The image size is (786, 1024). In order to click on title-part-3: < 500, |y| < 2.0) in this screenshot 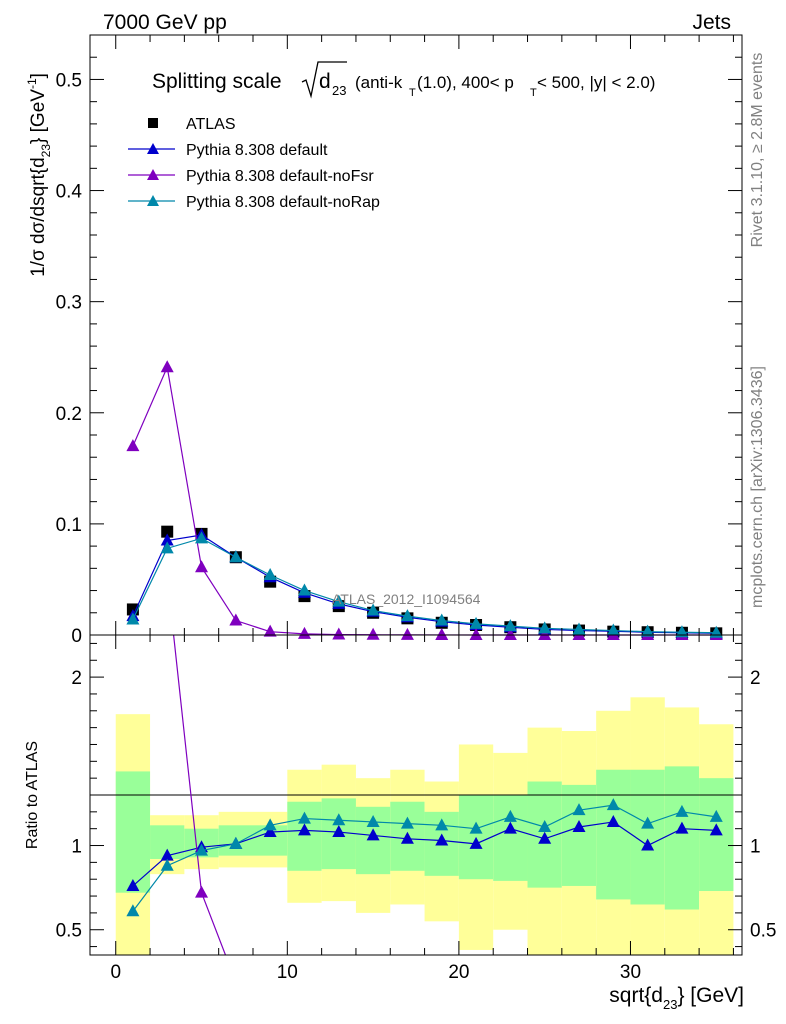, I will do `click(596, 82)`.